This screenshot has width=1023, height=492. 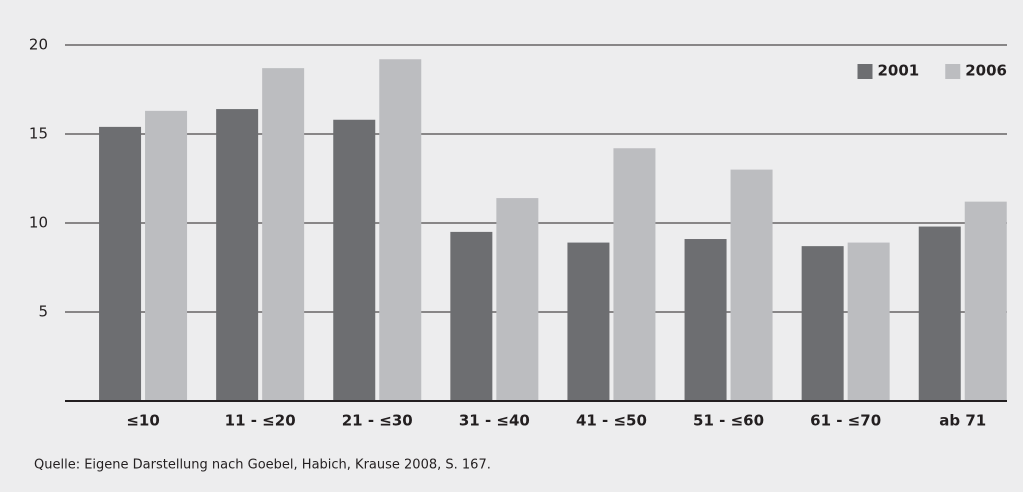 I want to click on x-tick-label: 41 - ≤50, so click(x=611, y=421).